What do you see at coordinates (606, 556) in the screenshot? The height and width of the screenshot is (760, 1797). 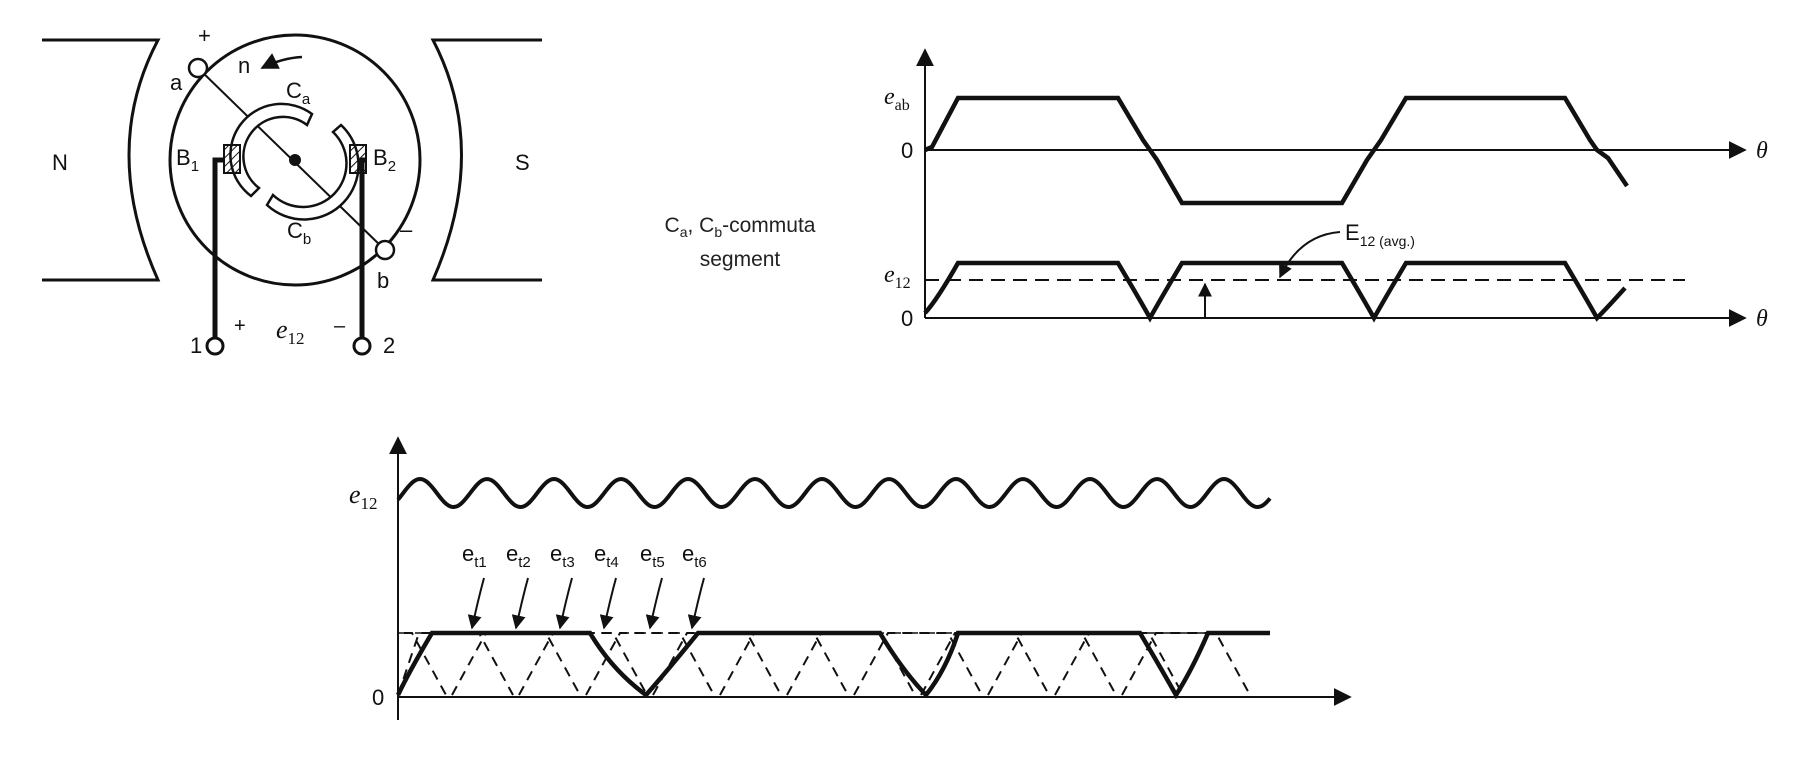 I see `coil-label-t4: et4` at bounding box center [606, 556].